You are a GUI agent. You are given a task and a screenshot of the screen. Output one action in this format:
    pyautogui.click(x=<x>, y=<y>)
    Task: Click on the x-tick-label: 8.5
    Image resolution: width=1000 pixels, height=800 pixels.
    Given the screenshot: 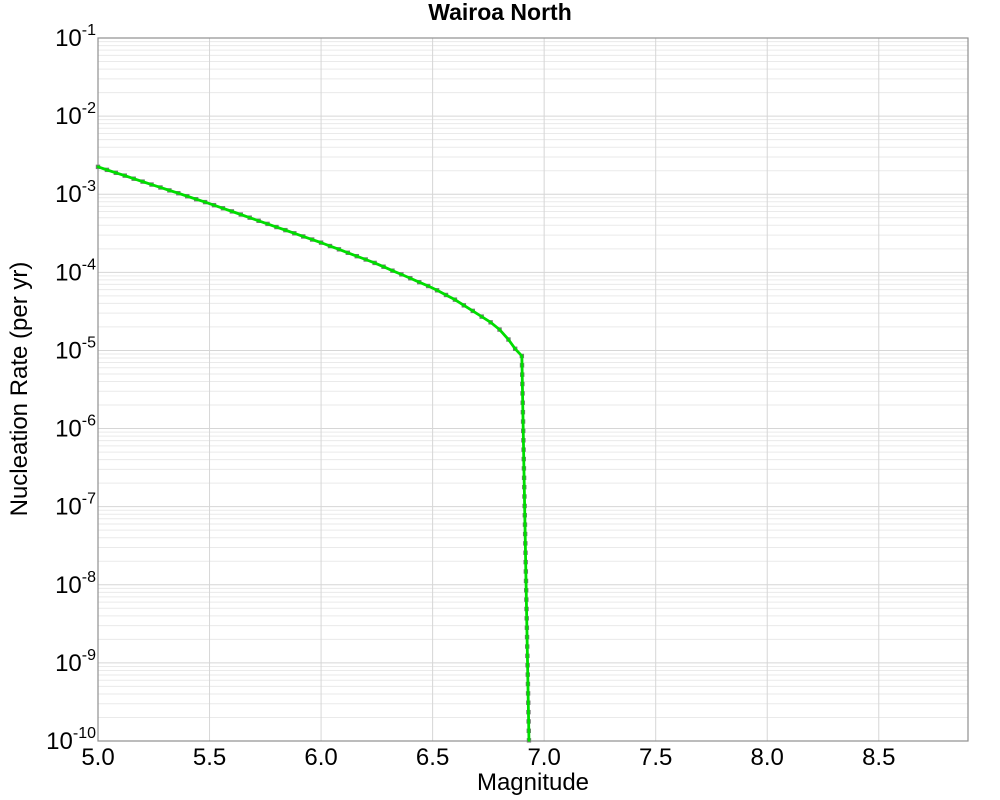 What is the action you would take?
    pyautogui.click(x=878, y=757)
    